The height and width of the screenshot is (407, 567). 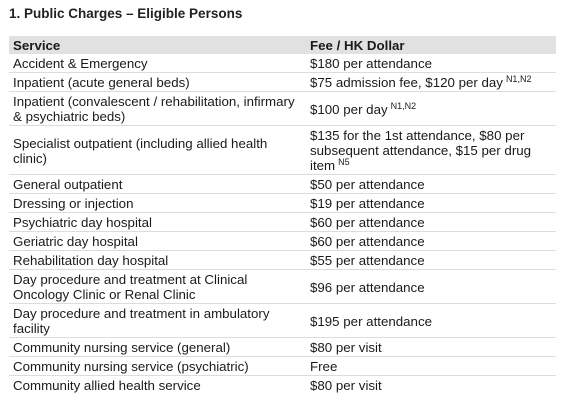 I want to click on service-cell: Inpatient (acute general beds), so click(x=157, y=82).